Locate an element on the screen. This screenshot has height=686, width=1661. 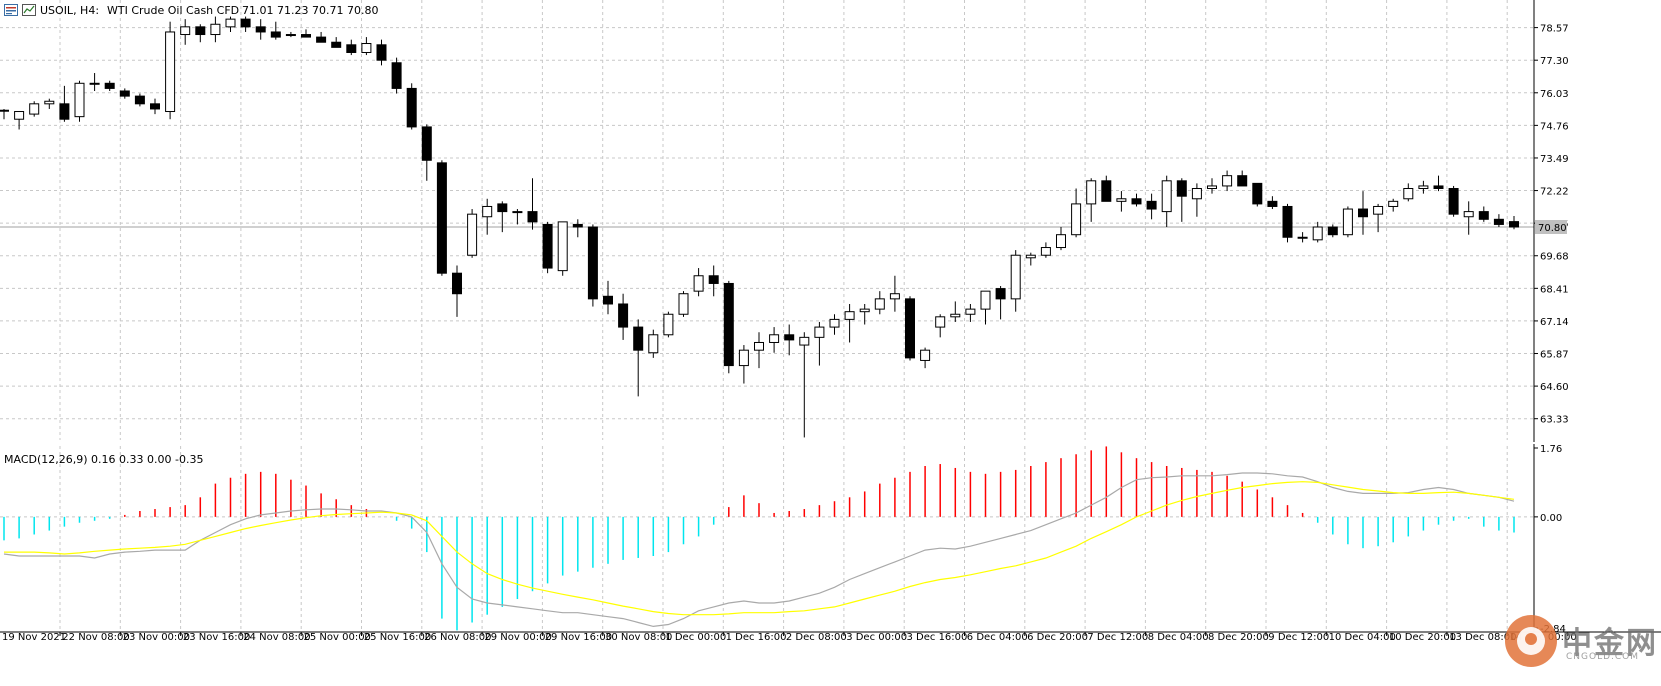
macd-axis-label: 1.76 is located at coordinates (1551, 449).